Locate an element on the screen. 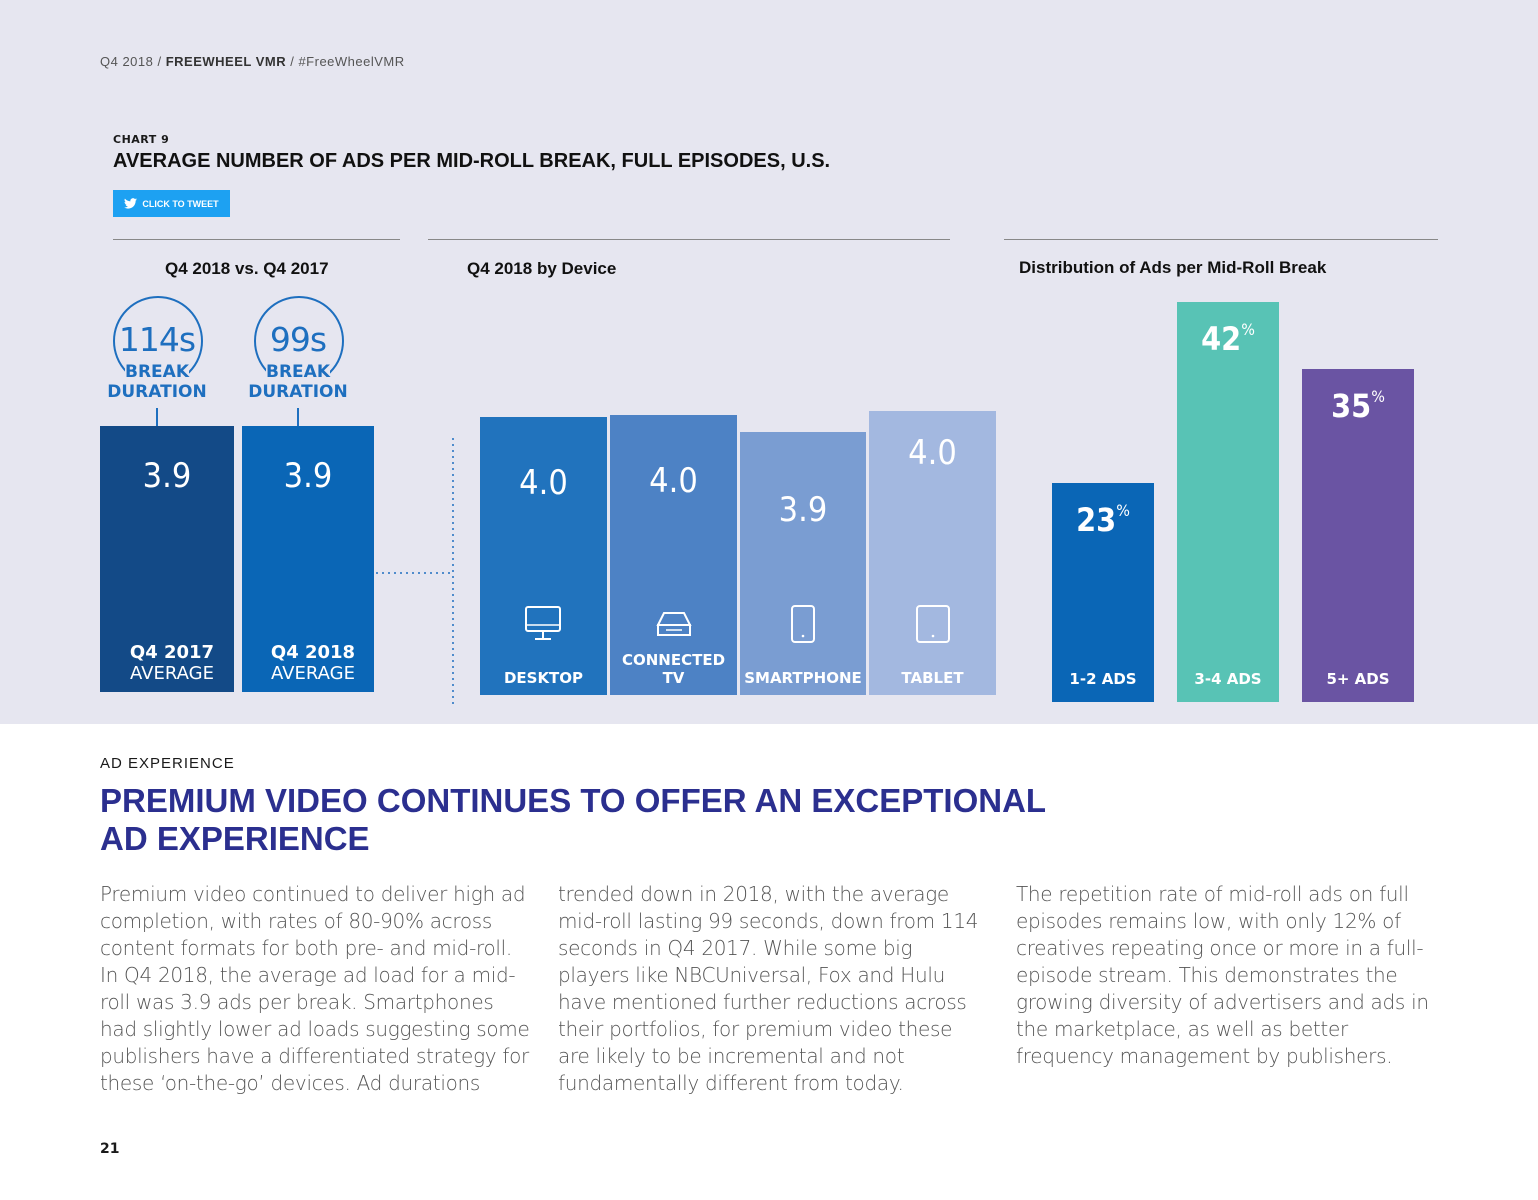 This screenshot has width=1538, height=1200. click-to-tweet-button: CLICK TO TWEET is located at coordinates (171, 203).